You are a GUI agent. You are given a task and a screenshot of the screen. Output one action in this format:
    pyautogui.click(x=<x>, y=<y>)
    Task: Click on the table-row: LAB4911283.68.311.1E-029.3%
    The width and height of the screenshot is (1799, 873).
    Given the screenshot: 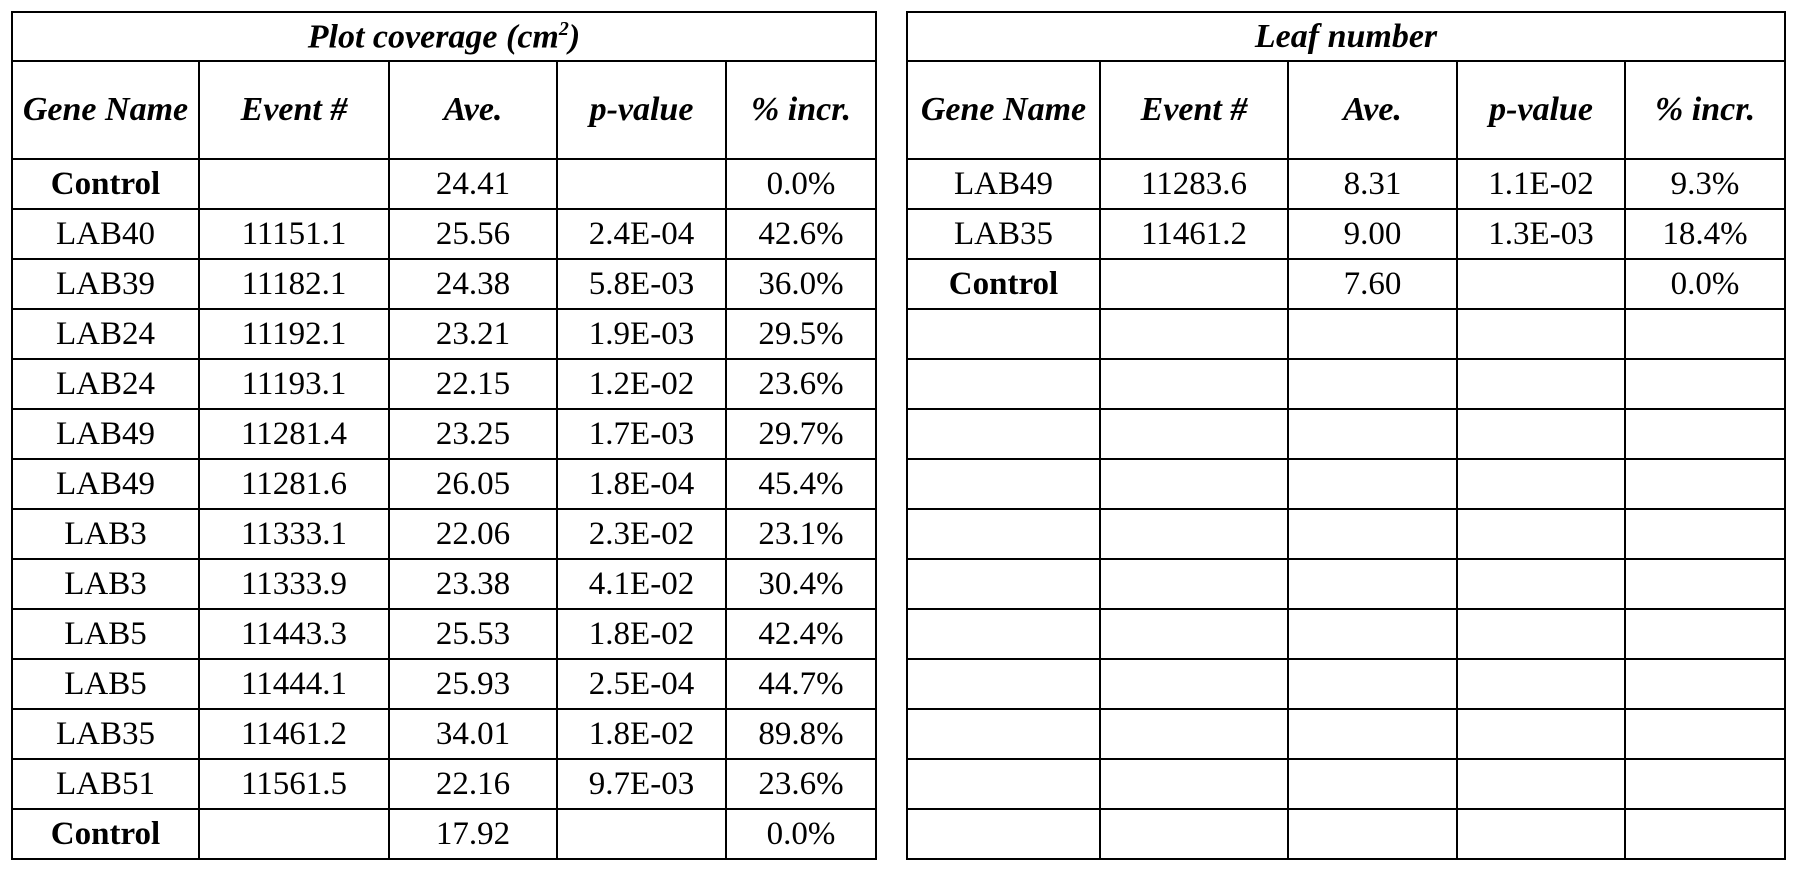 What is the action you would take?
    pyautogui.click(x=1346, y=184)
    